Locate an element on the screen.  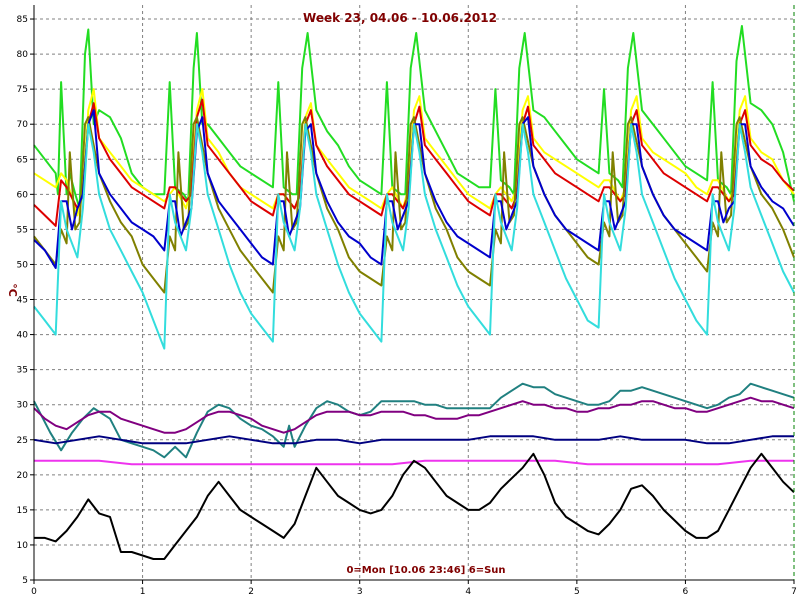
y-tick-label: 25 is located at coordinates (22, 441).